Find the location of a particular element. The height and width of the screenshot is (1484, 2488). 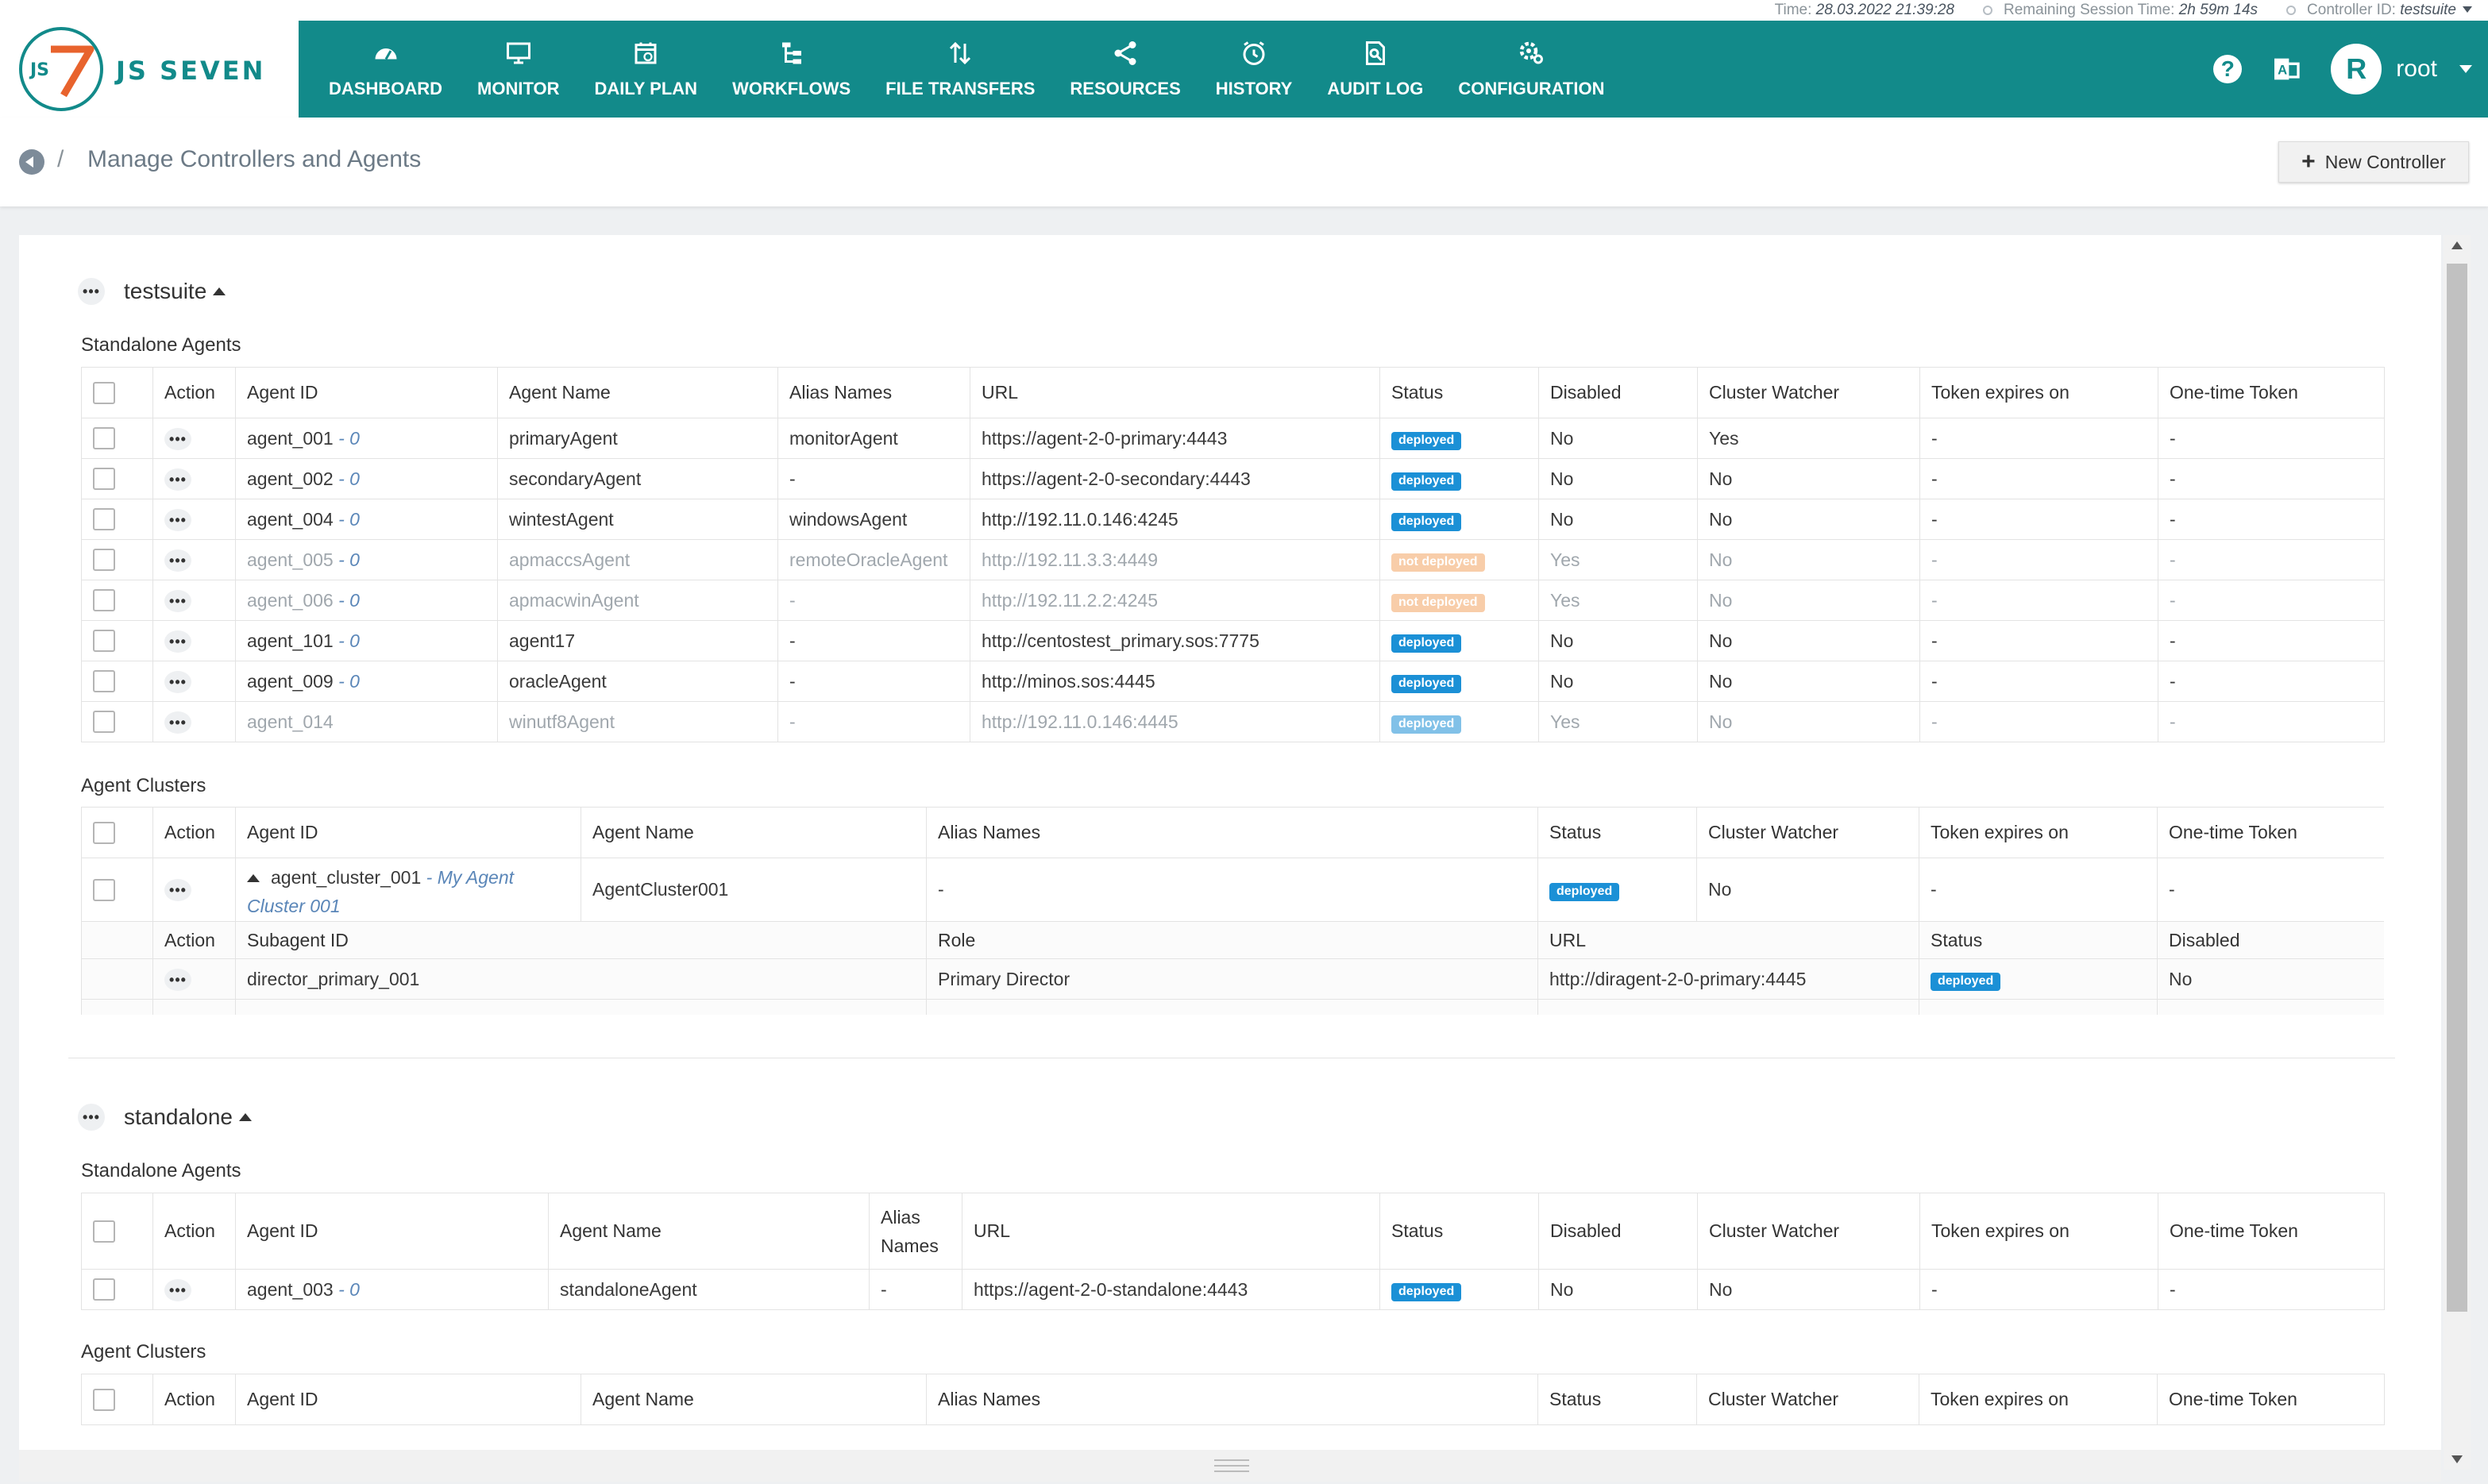

help-icon: ? is located at coordinates (2228, 69).